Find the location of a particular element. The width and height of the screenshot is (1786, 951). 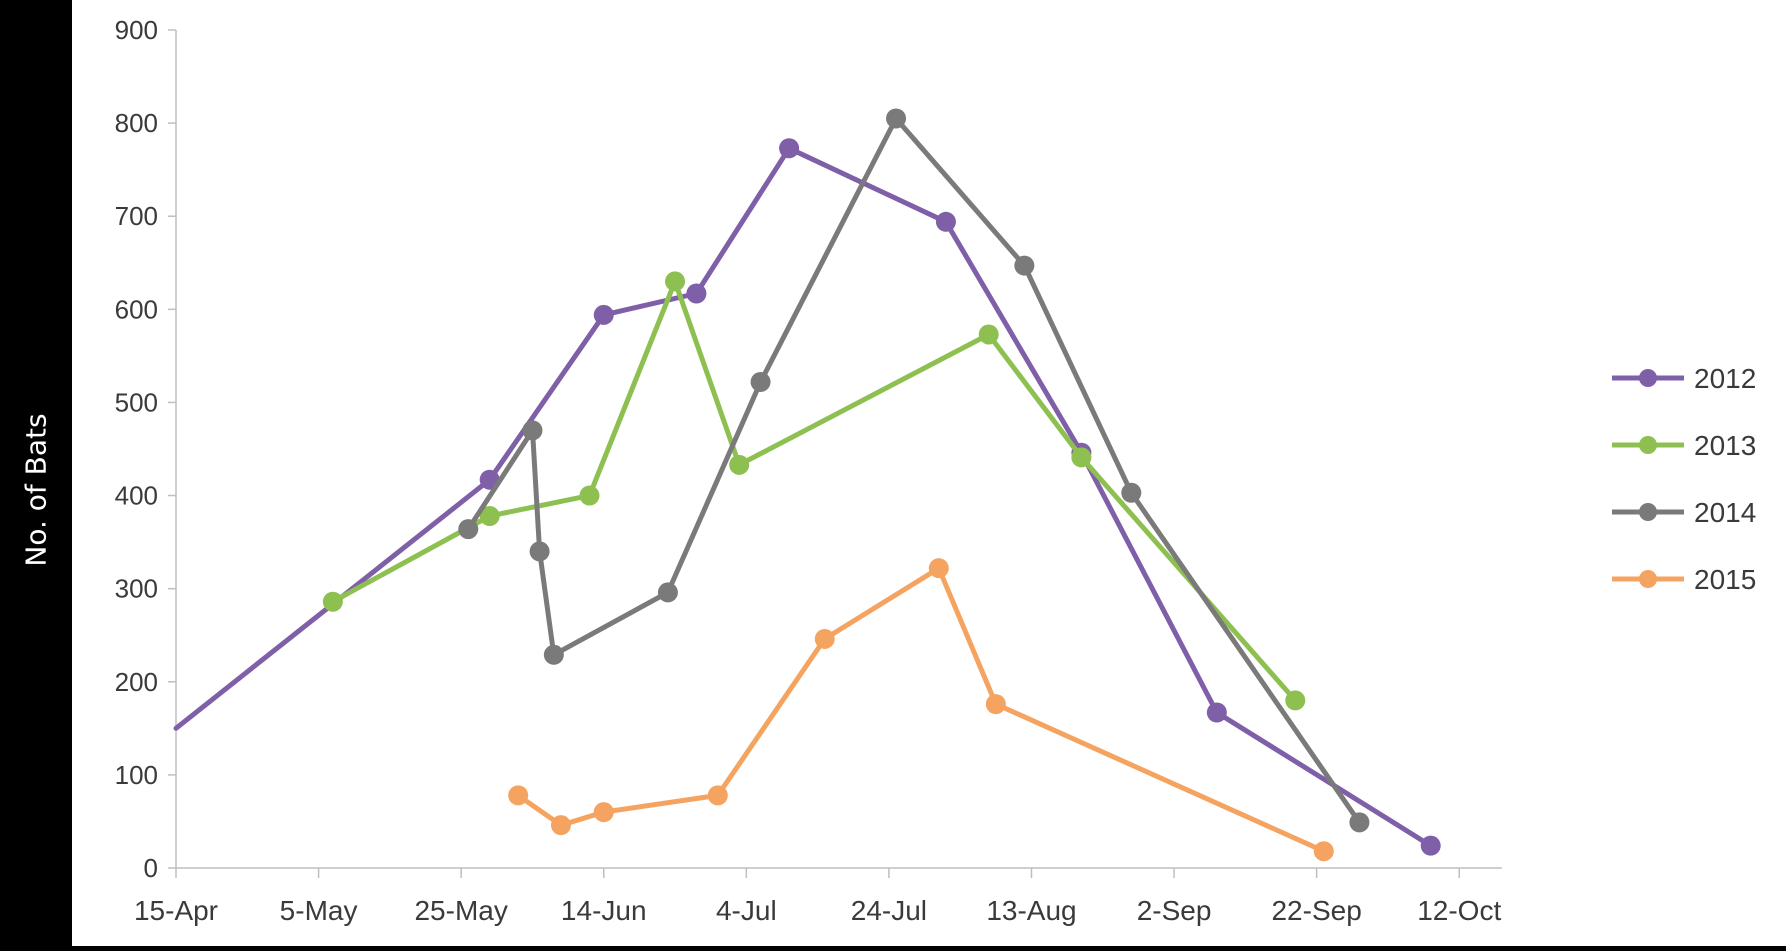

y-axis-label-band: No. of Bats is located at coordinates (36, 473).